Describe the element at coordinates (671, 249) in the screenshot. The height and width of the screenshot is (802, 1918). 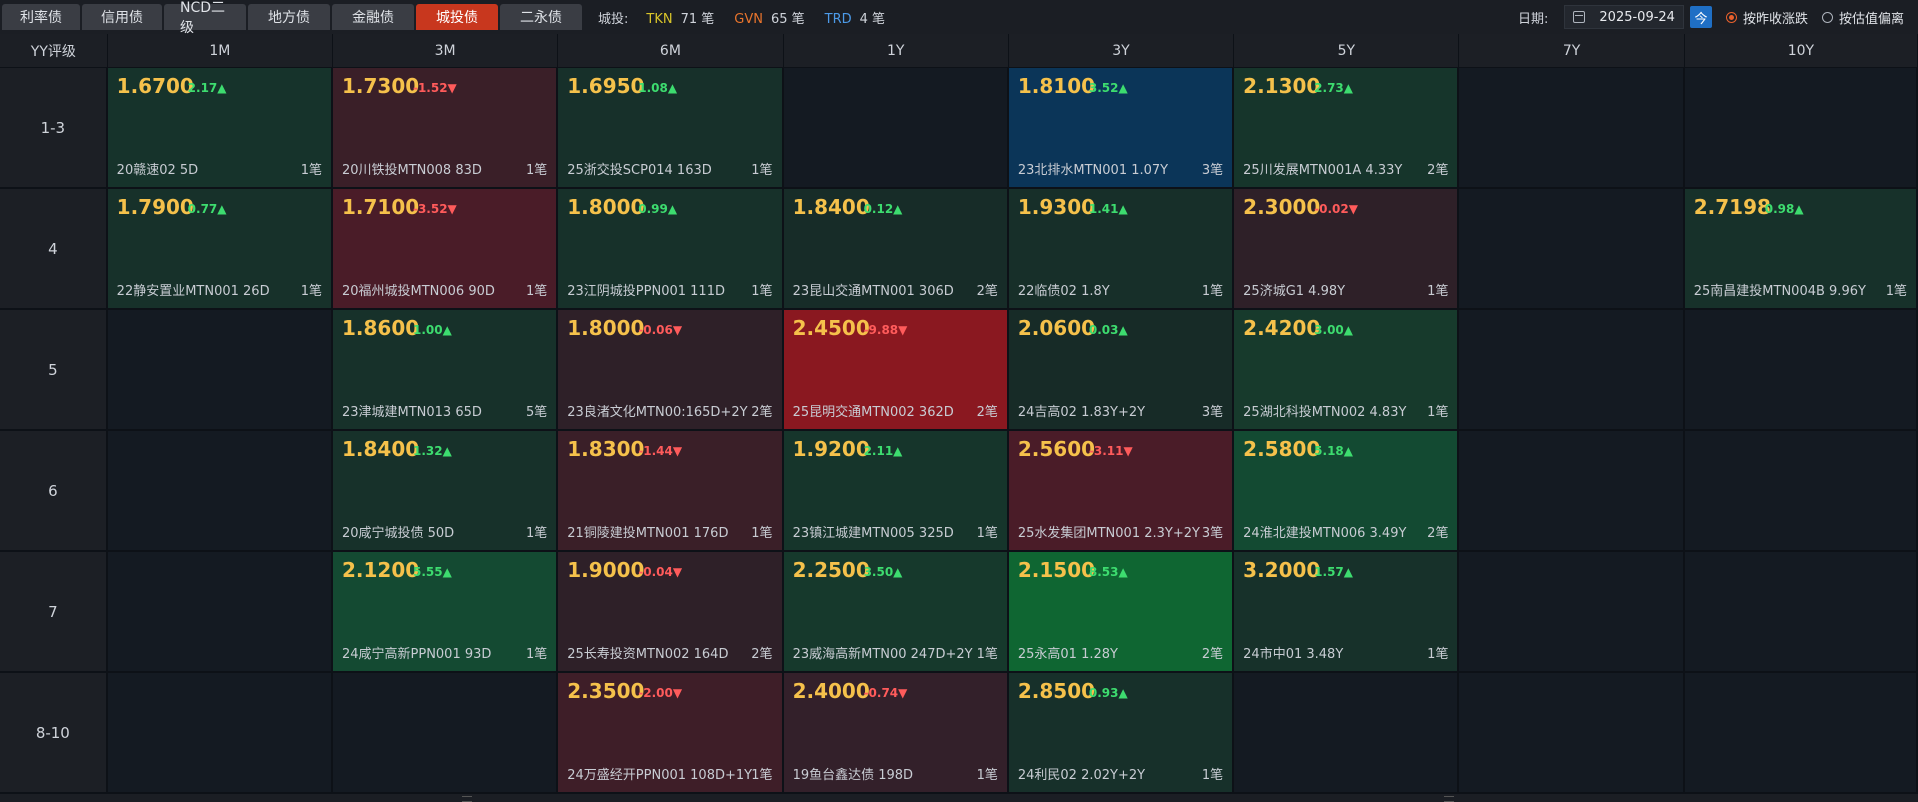
I see `bond-cell: 1.8000 0.99▲ 23江阴城投PPN001 111D 1笔` at that location.